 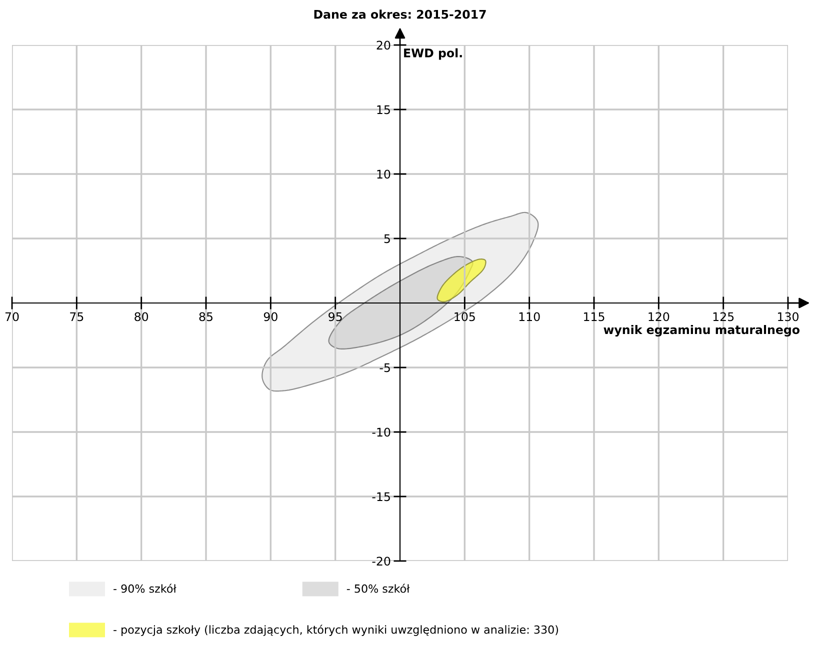 I want to click on x-tick-label: 130, so click(x=788, y=317).